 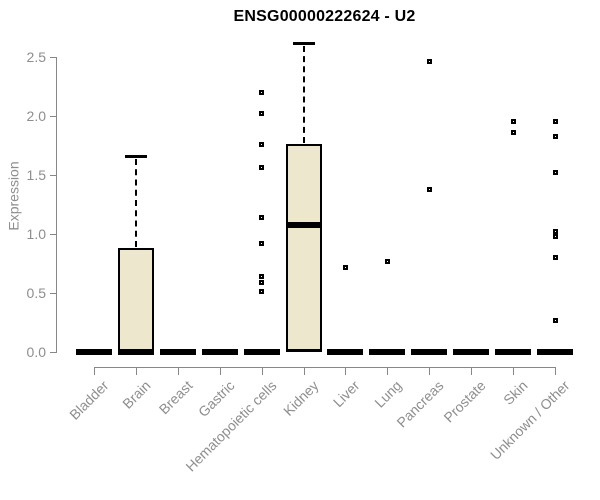 What do you see at coordinates (324, 16) in the screenshot?
I see `chart-title: ENSG00000222624 - U2` at bounding box center [324, 16].